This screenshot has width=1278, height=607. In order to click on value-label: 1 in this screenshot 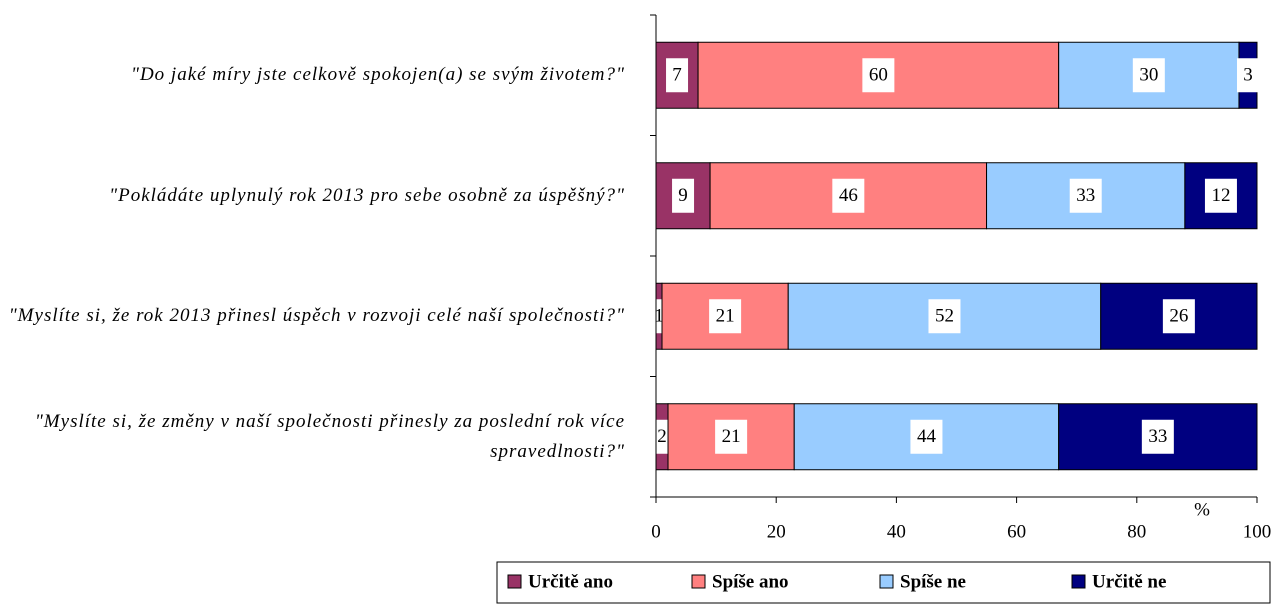, I will do `click(659, 316)`.